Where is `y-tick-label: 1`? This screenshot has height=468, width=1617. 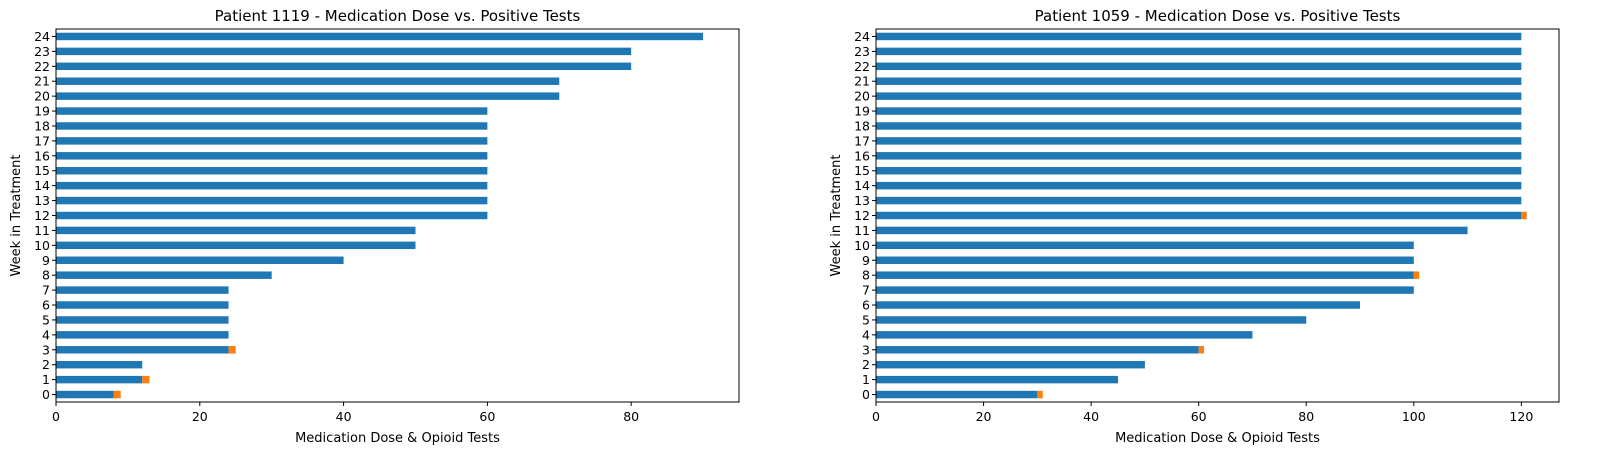 y-tick-label: 1 is located at coordinates (46, 379).